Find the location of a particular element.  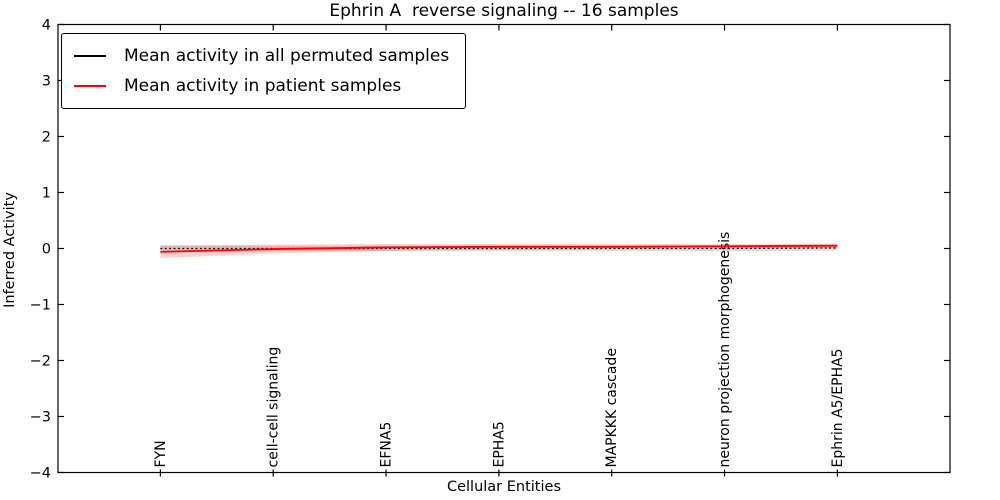

svg-text: 0 is located at coordinates (46, 250).